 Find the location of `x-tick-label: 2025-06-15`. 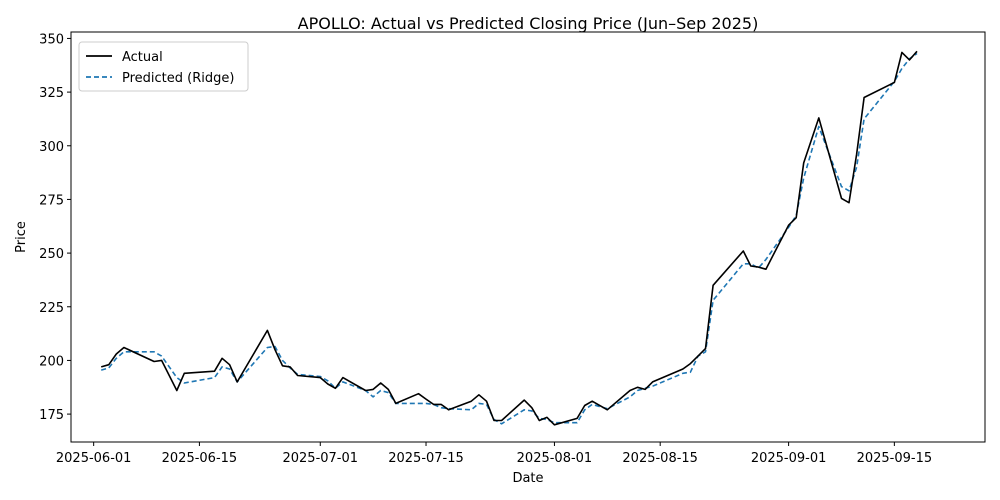

x-tick-label: 2025-06-15 is located at coordinates (200, 458).